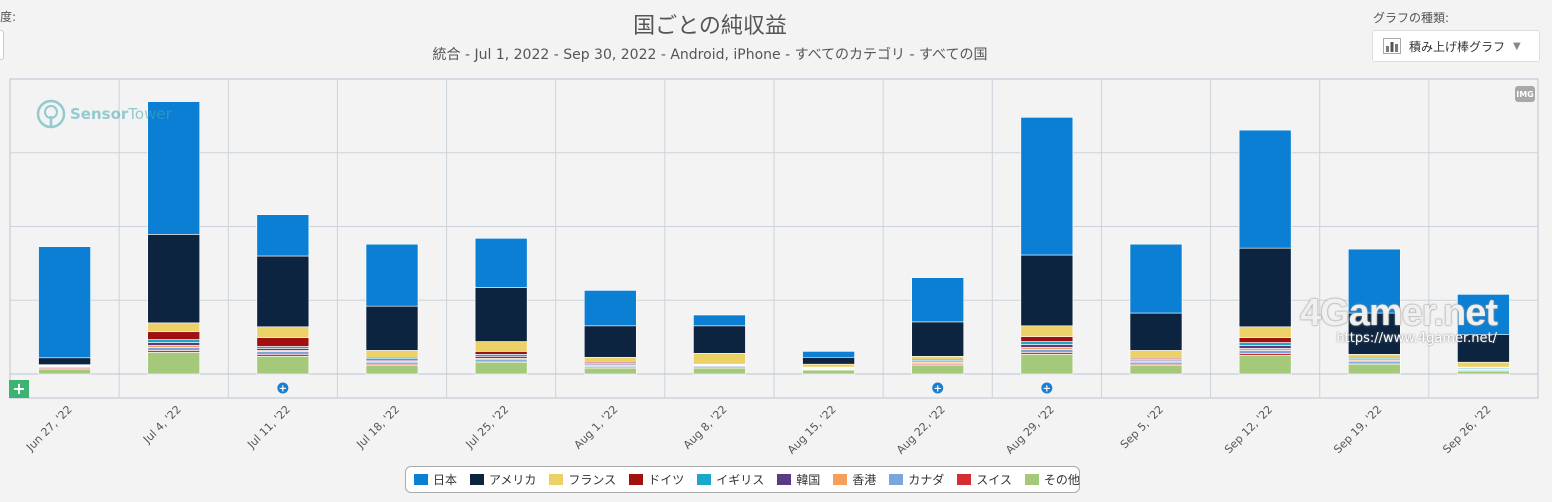 The width and height of the screenshot is (1552, 502). I want to click on x-tick-label: Aug 15, '22, so click(812, 430).